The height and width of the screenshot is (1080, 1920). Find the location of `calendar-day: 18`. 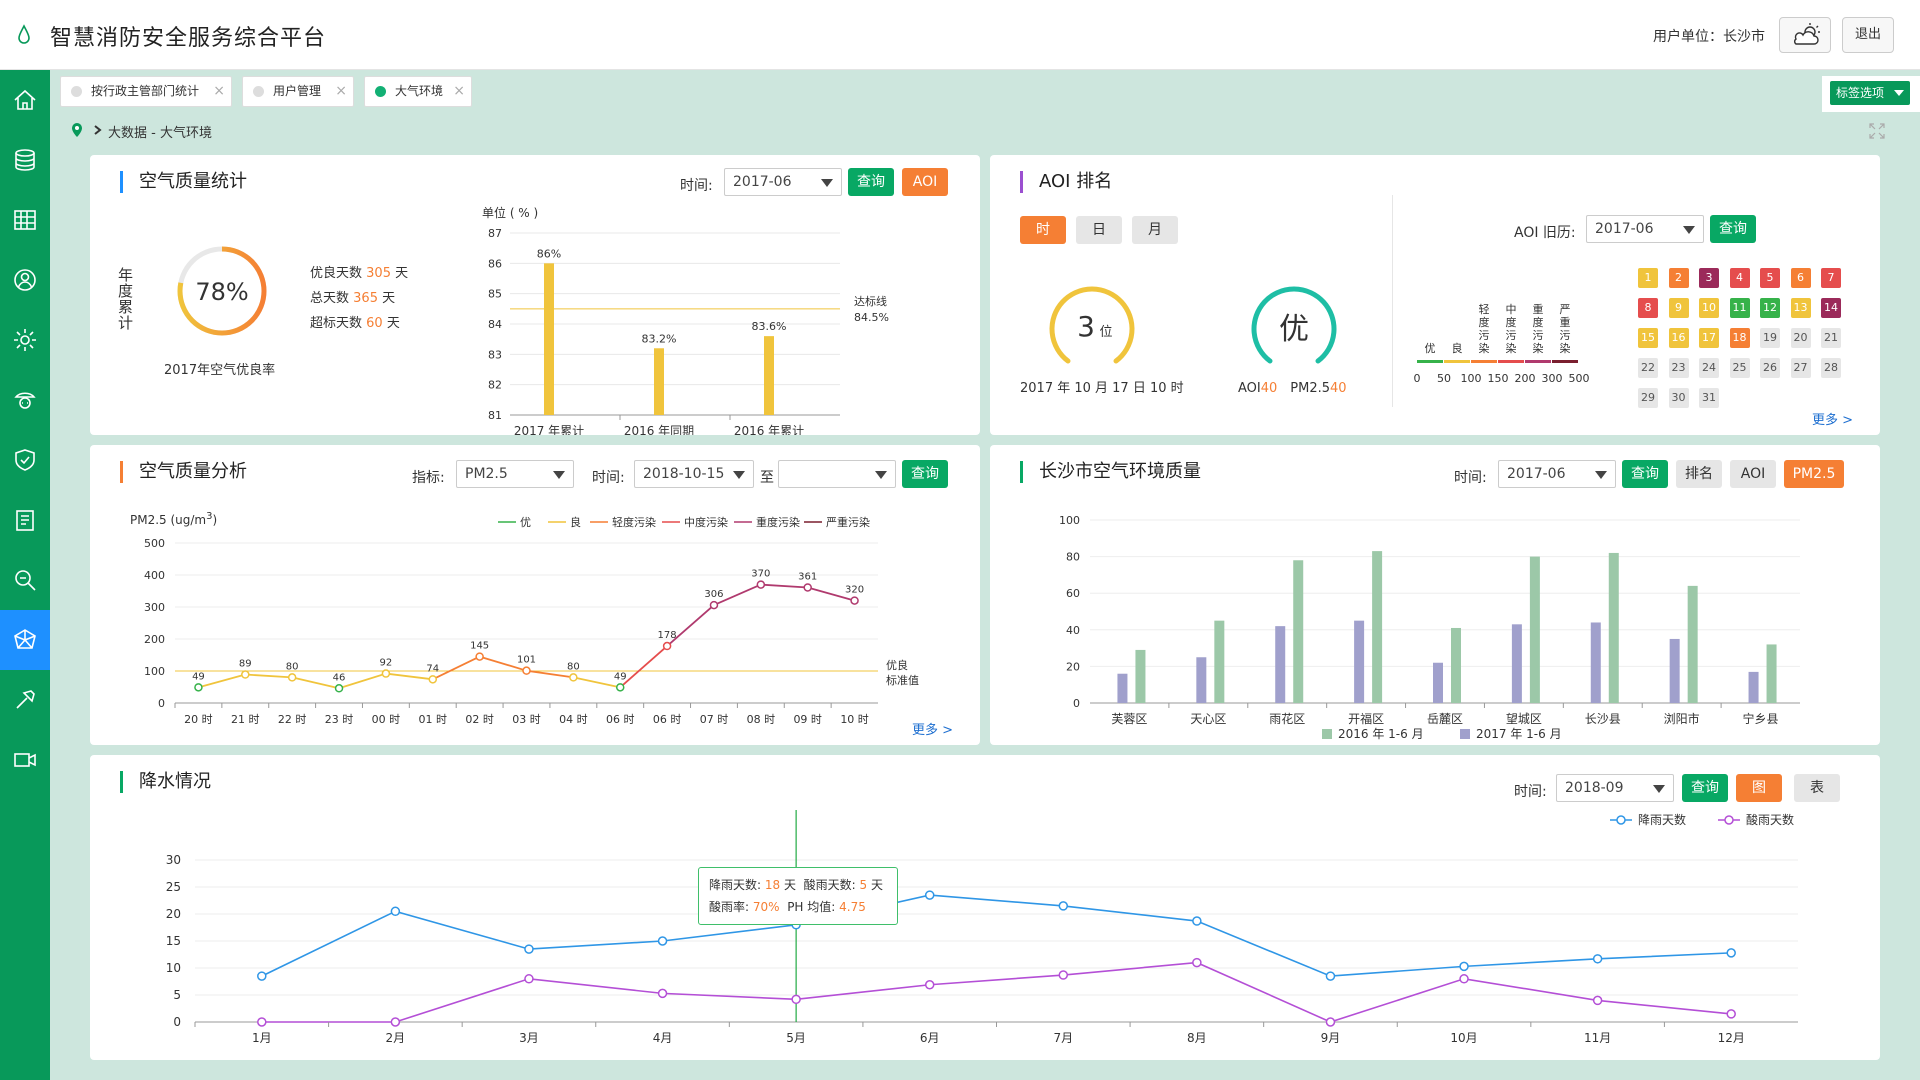

calendar-day: 18 is located at coordinates (1739, 338).